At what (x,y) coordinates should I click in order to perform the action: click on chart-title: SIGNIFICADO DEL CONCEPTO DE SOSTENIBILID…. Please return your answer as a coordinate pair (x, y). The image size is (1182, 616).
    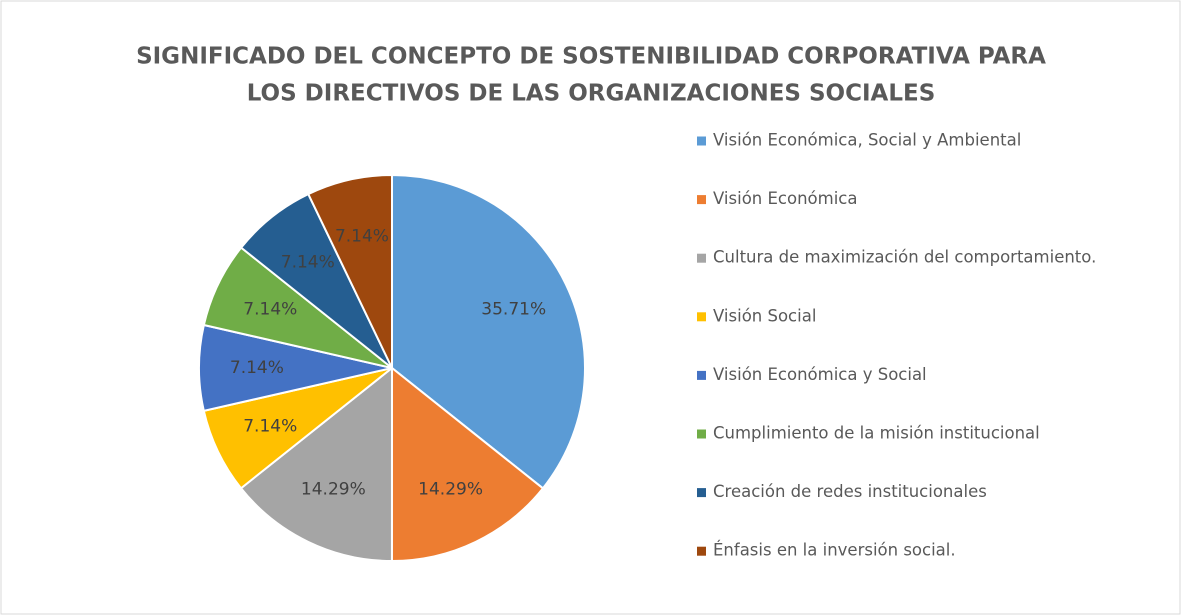
    Looking at the image, I should click on (591, 57).